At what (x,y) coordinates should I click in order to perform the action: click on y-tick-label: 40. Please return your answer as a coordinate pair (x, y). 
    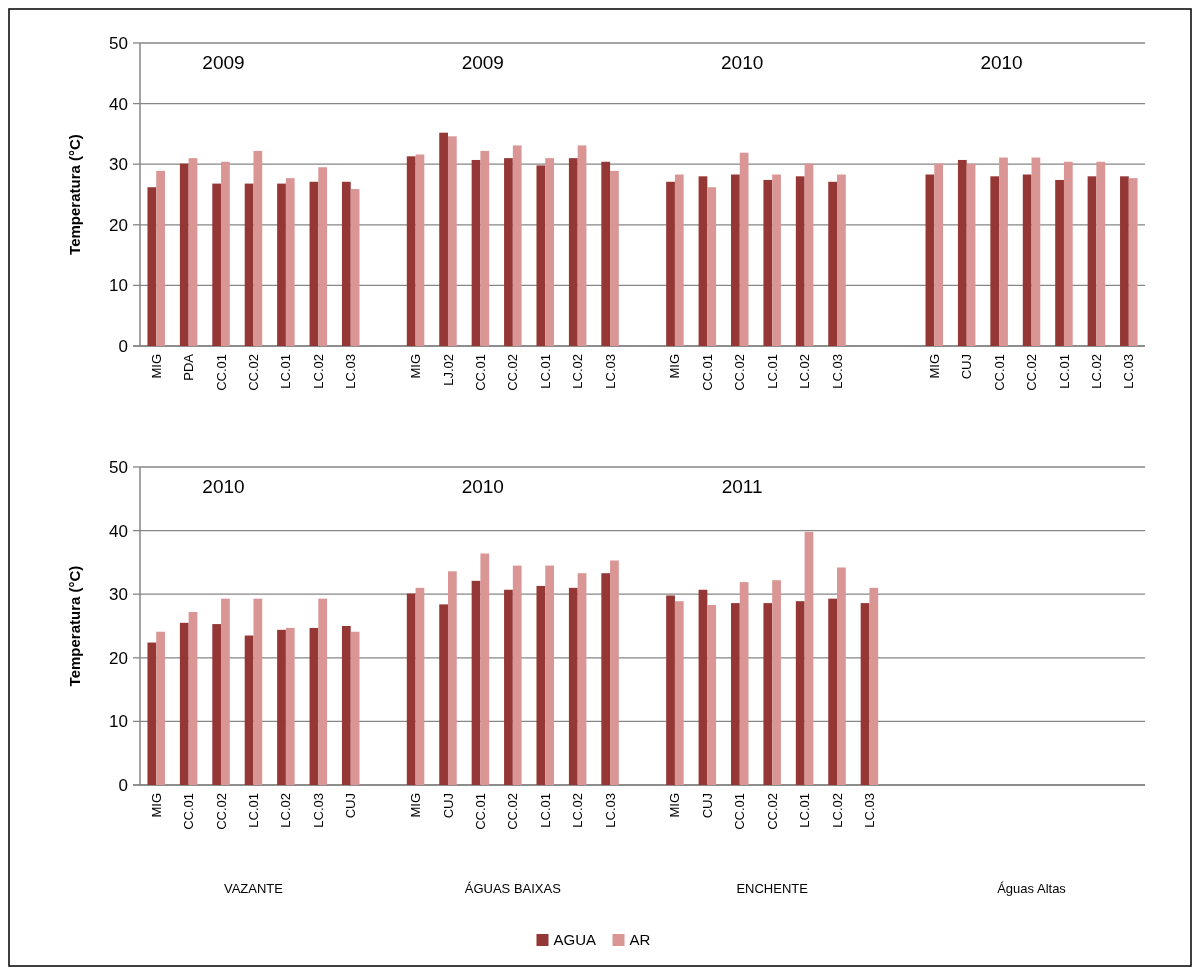
    Looking at the image, I should click on (118, 104).